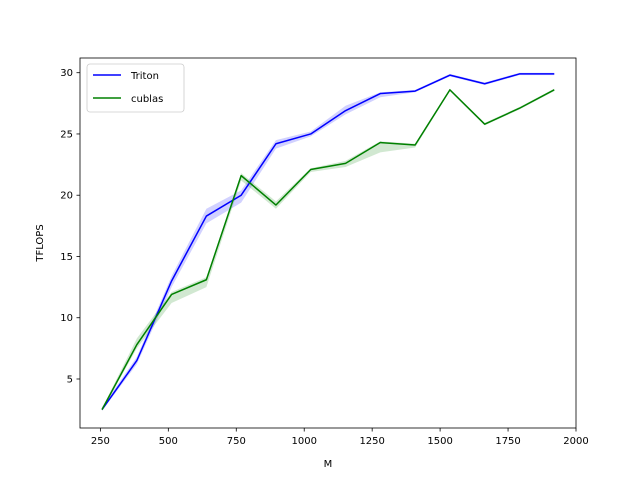 This screenshot has height=480, width=640. I want to click on x-tick-label: 750, so click(236, 441).